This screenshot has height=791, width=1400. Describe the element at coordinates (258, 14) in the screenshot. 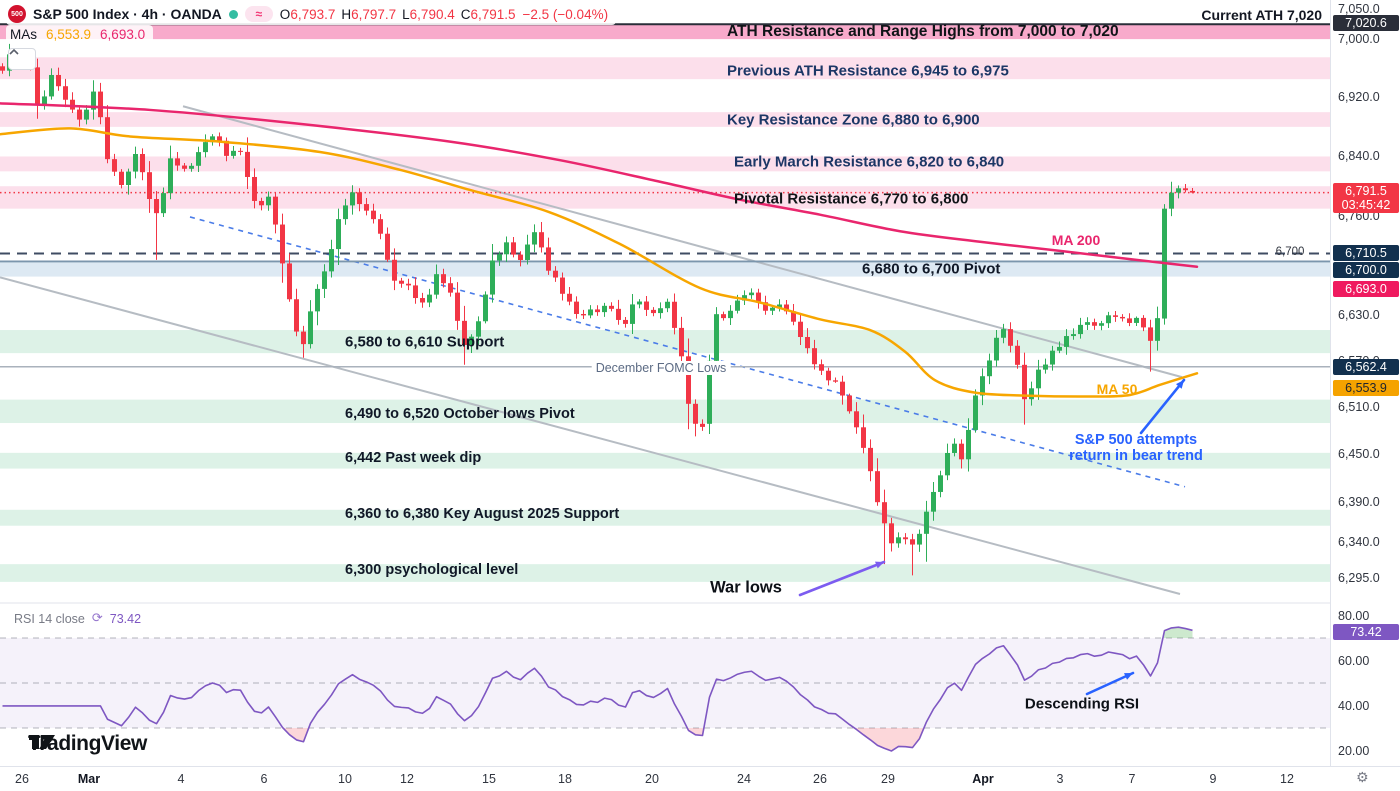

I see `approx-data-icon: ≈` at that location.